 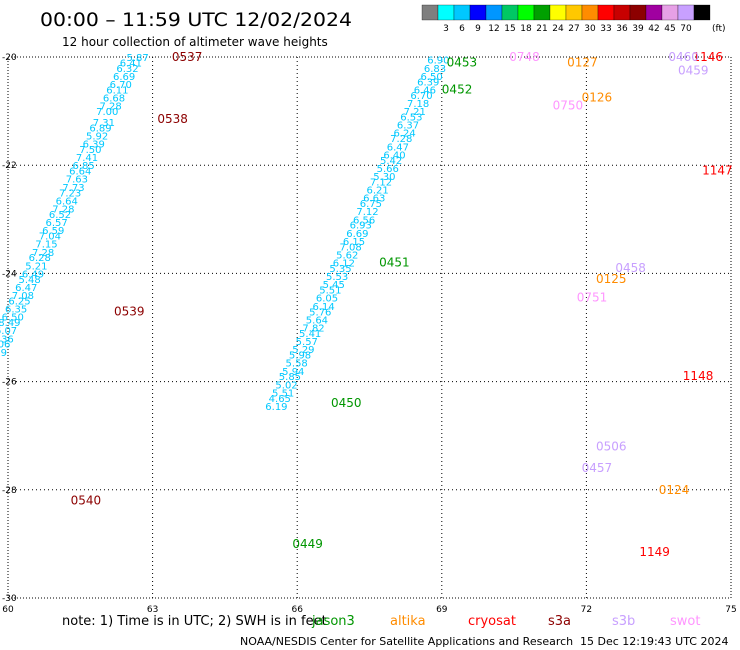 What do you see at coordinates (388, 169) in the screenshot?
I see `swh-value-label: 5.66` at bounding box center [388, 169].